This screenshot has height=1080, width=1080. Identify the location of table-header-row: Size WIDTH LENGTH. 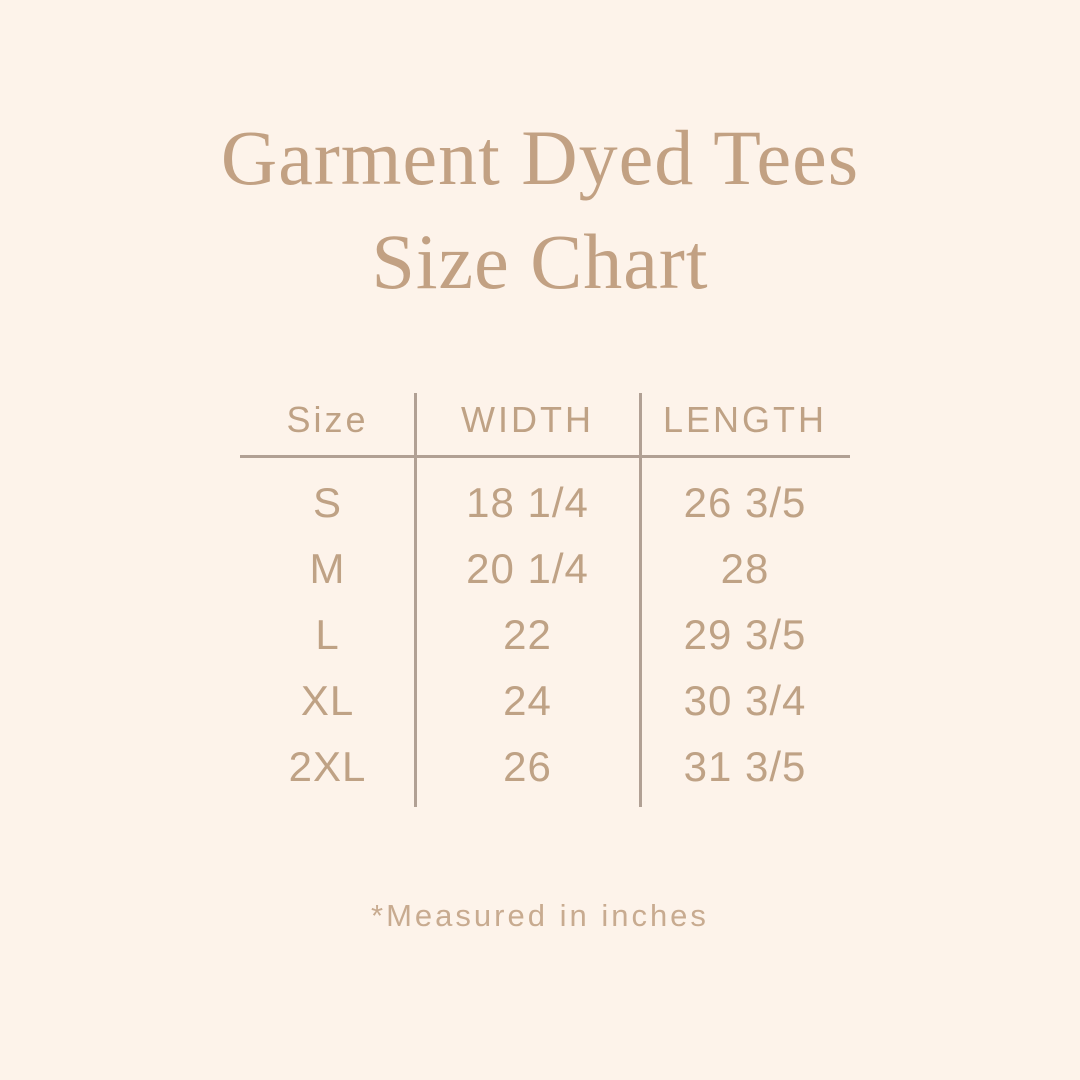
(545, 420).